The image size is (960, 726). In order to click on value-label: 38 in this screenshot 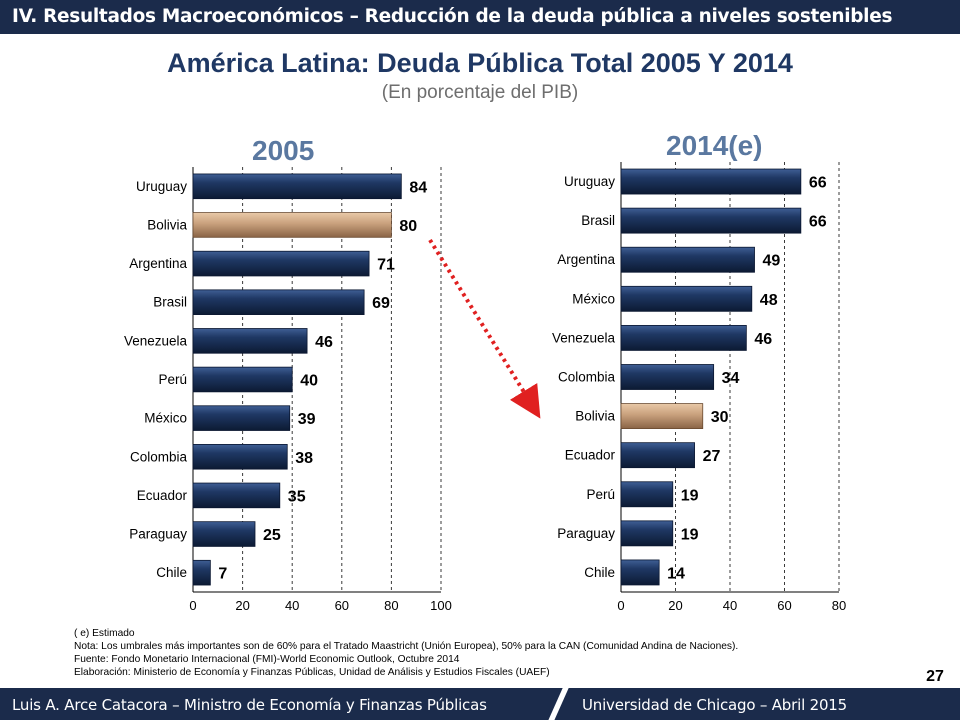, I will do `click(304, 458)`.